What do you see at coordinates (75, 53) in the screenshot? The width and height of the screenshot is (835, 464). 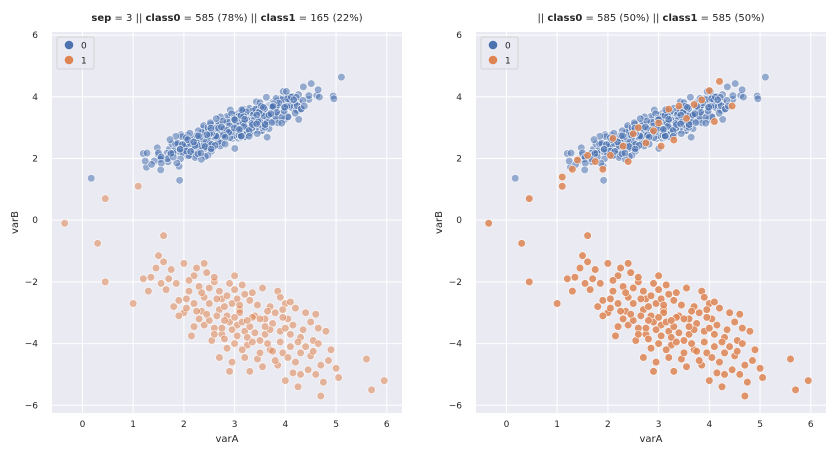 I see `legend-box` at bounding box center [75, 53].